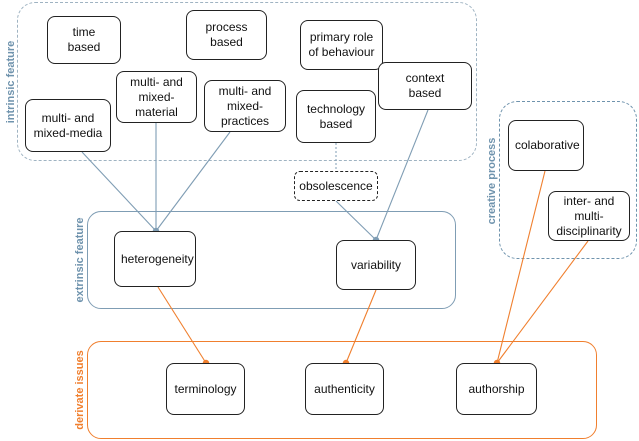 The image size is (639, 441). I want to click on connector-mixed-media-heterogeneity, so click(119, 191).